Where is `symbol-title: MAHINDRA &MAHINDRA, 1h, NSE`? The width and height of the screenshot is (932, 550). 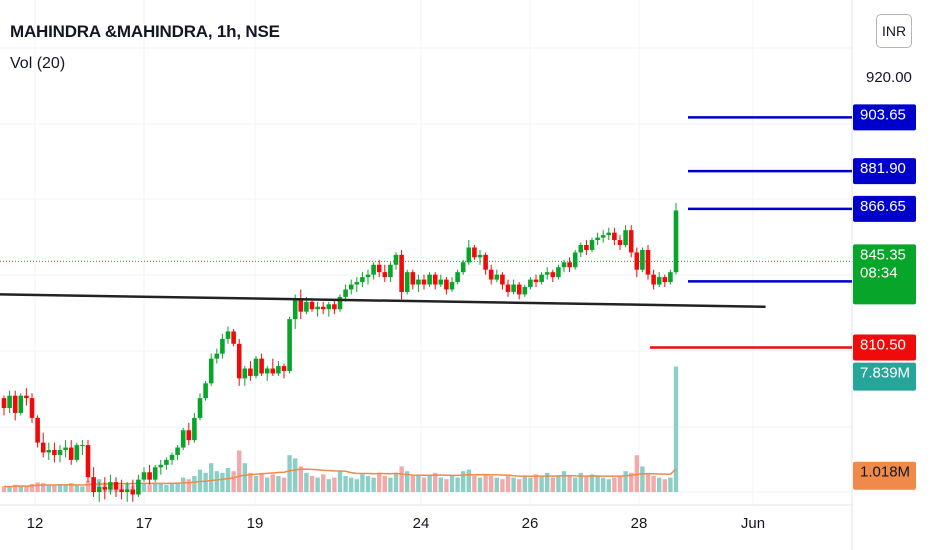 symbol-title: MAHINDRA &MAHINDRA, 1h, NSE is located at coordinates (145, 31).